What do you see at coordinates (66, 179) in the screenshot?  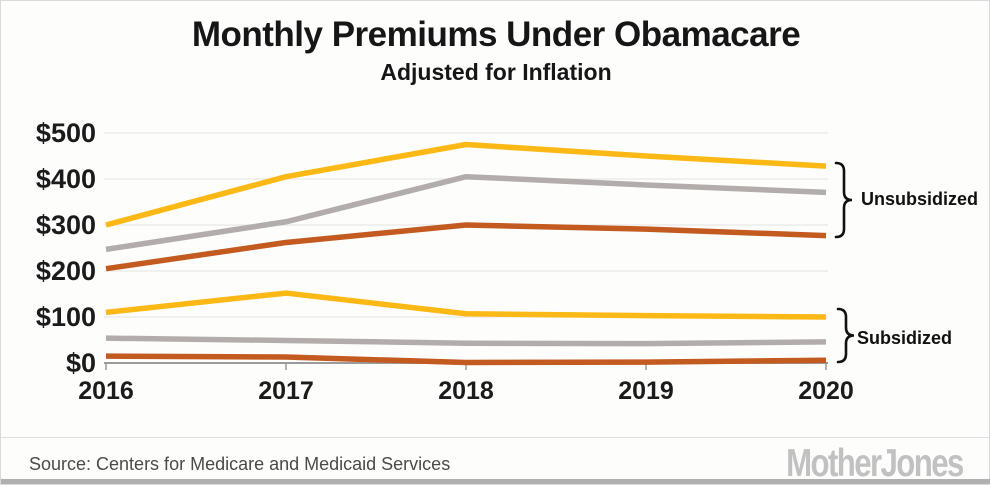 I see `y-tick-label: $400` at bounding box center [66, 179].